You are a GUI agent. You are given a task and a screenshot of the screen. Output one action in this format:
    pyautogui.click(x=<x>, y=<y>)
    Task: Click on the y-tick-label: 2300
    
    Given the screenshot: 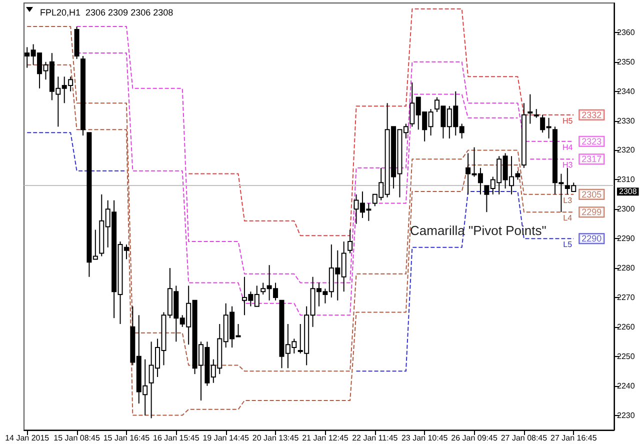 What is the action you would take?
    pyautogui.click(x=626, y=209)
    